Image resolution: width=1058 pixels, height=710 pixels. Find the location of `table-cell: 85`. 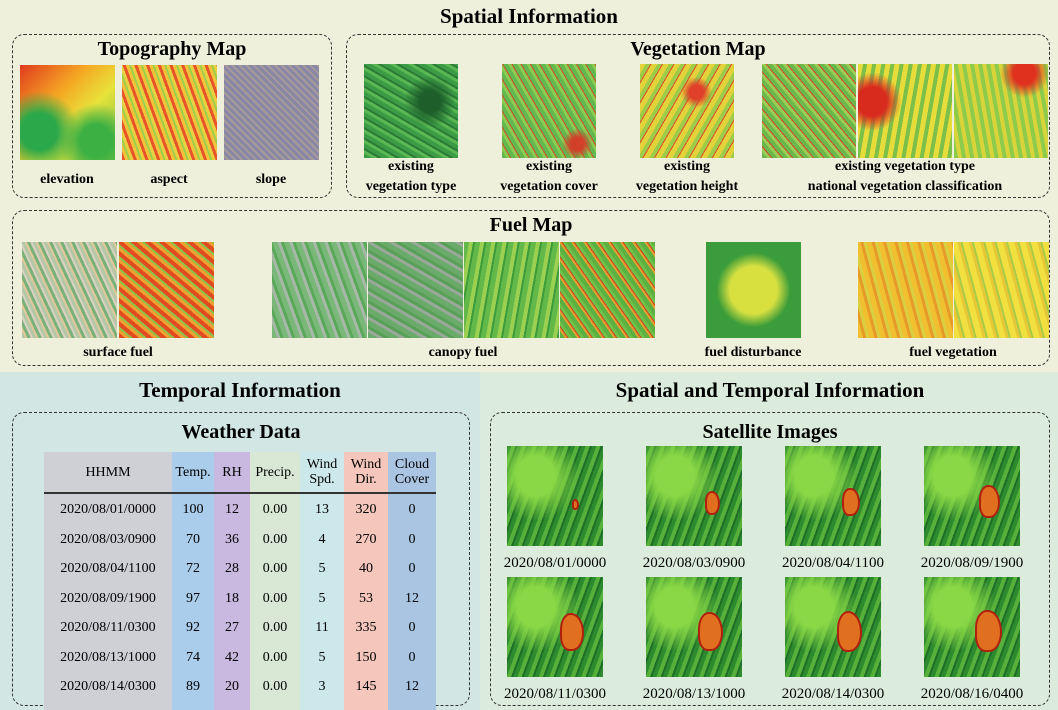

table-cell: 85 is located at coordinates (193, 706).